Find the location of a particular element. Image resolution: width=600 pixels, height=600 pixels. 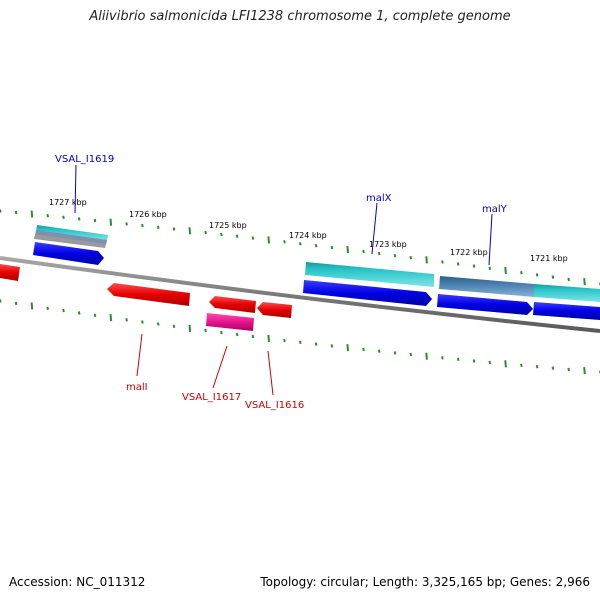

gene-feature-maly is located at coordinates (519, 289).